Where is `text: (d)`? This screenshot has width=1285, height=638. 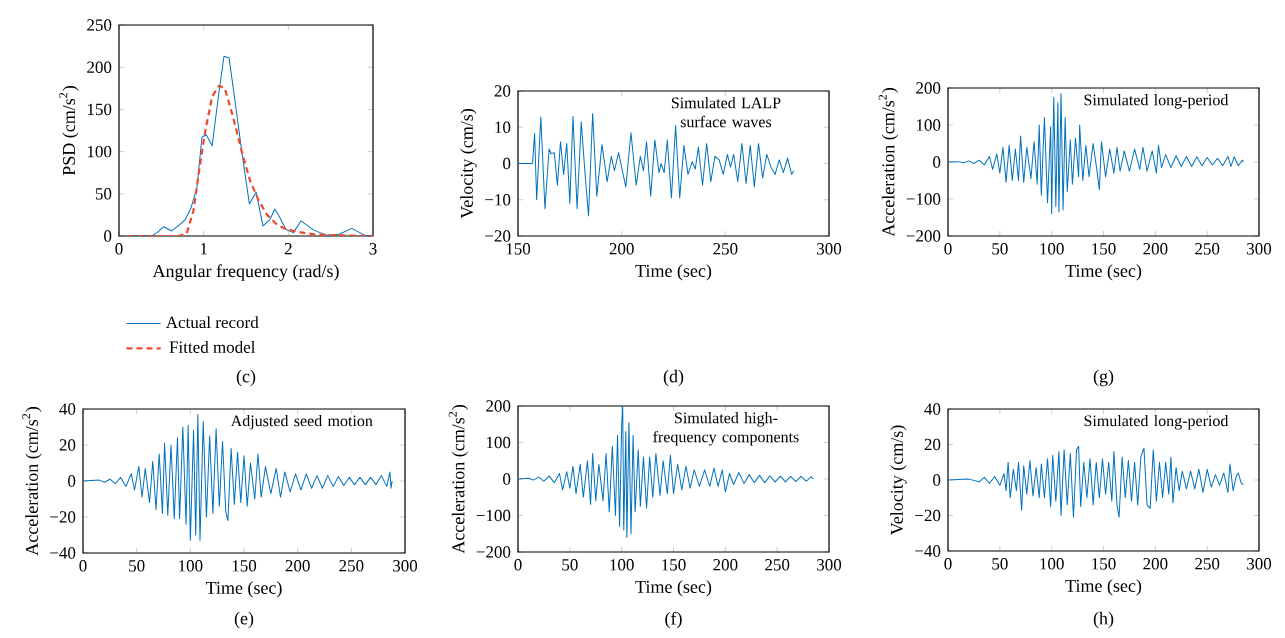
text: (d) is located at coordinates (673, 378).